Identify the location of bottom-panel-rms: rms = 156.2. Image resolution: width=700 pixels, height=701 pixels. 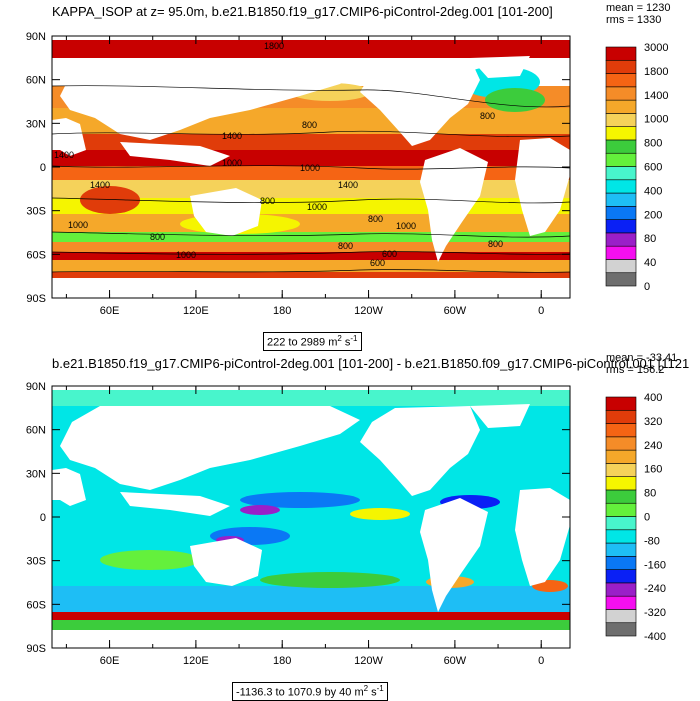
(635, 370).